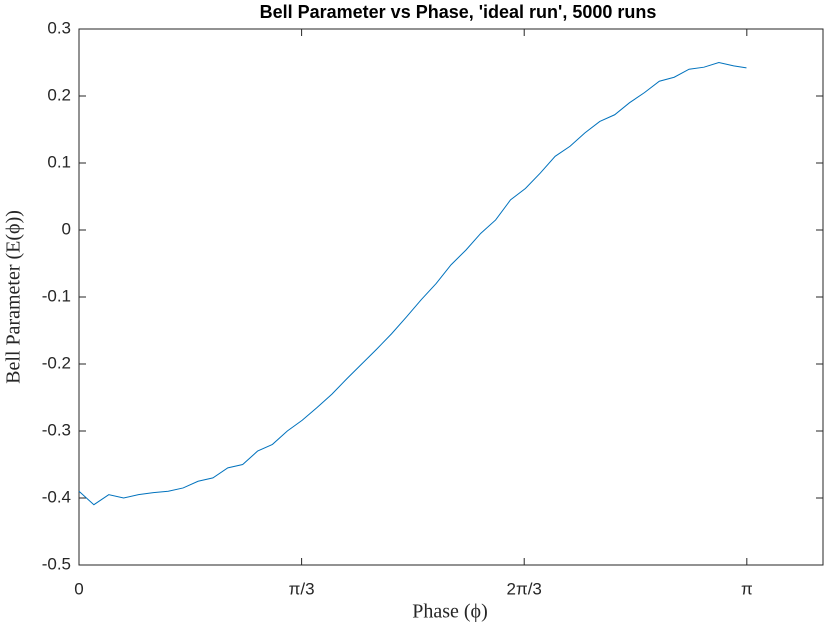 This screenshot has width=825, height=629. I want to click on y-tick-label: 0.1, so click(59, 161).